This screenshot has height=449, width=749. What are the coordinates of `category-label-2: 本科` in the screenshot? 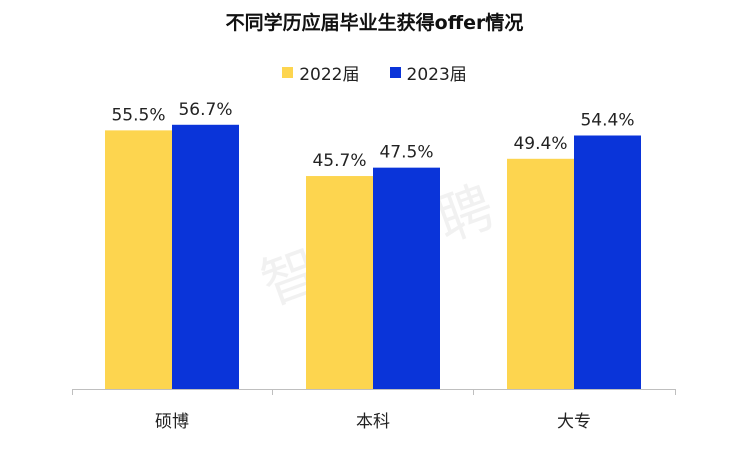 It's located at (373, 422).